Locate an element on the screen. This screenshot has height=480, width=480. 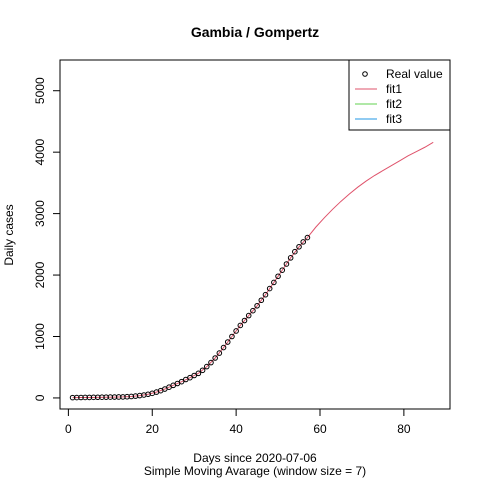
y-axis-label: Daily cases is located at coordinates (9, 234).